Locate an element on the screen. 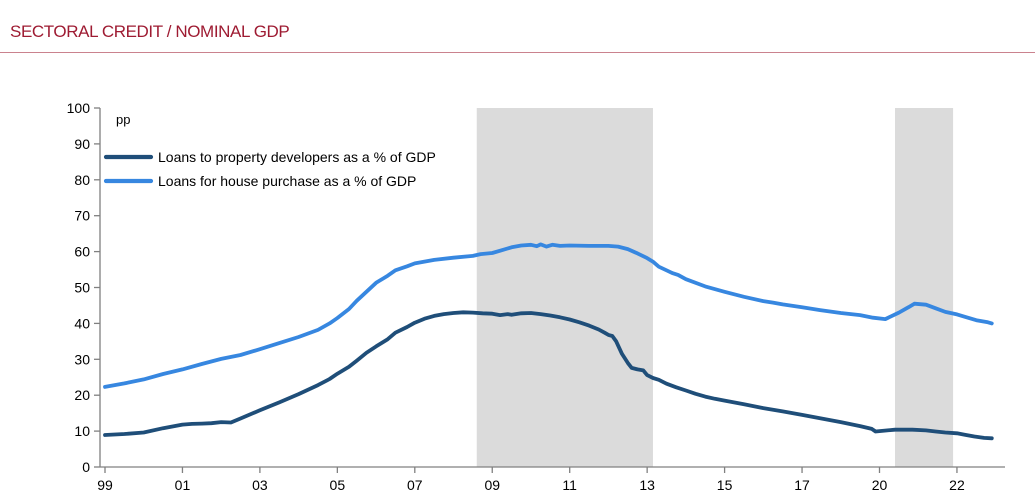 The height and width of the screenshot is (504, 1035). y-tick-label: 80 is located at coordinates (82, 180).